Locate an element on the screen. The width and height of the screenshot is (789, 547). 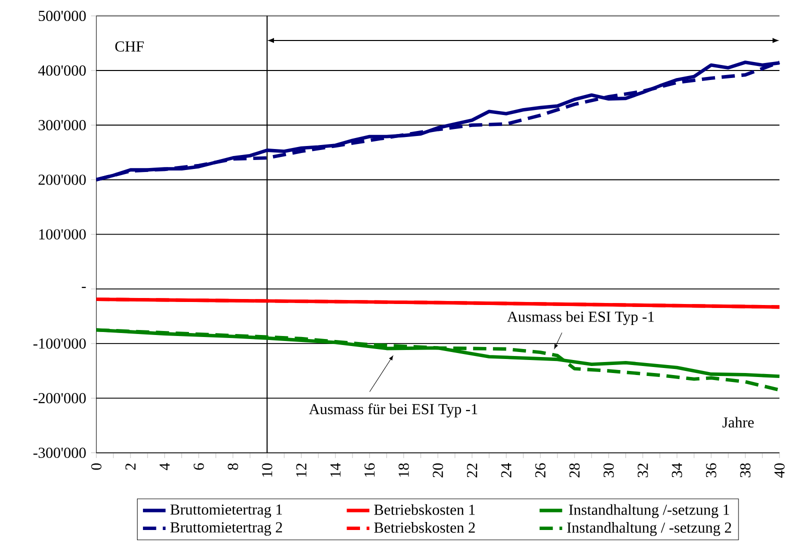
x-tick-label: 32 is located at coordinates (643, 471).